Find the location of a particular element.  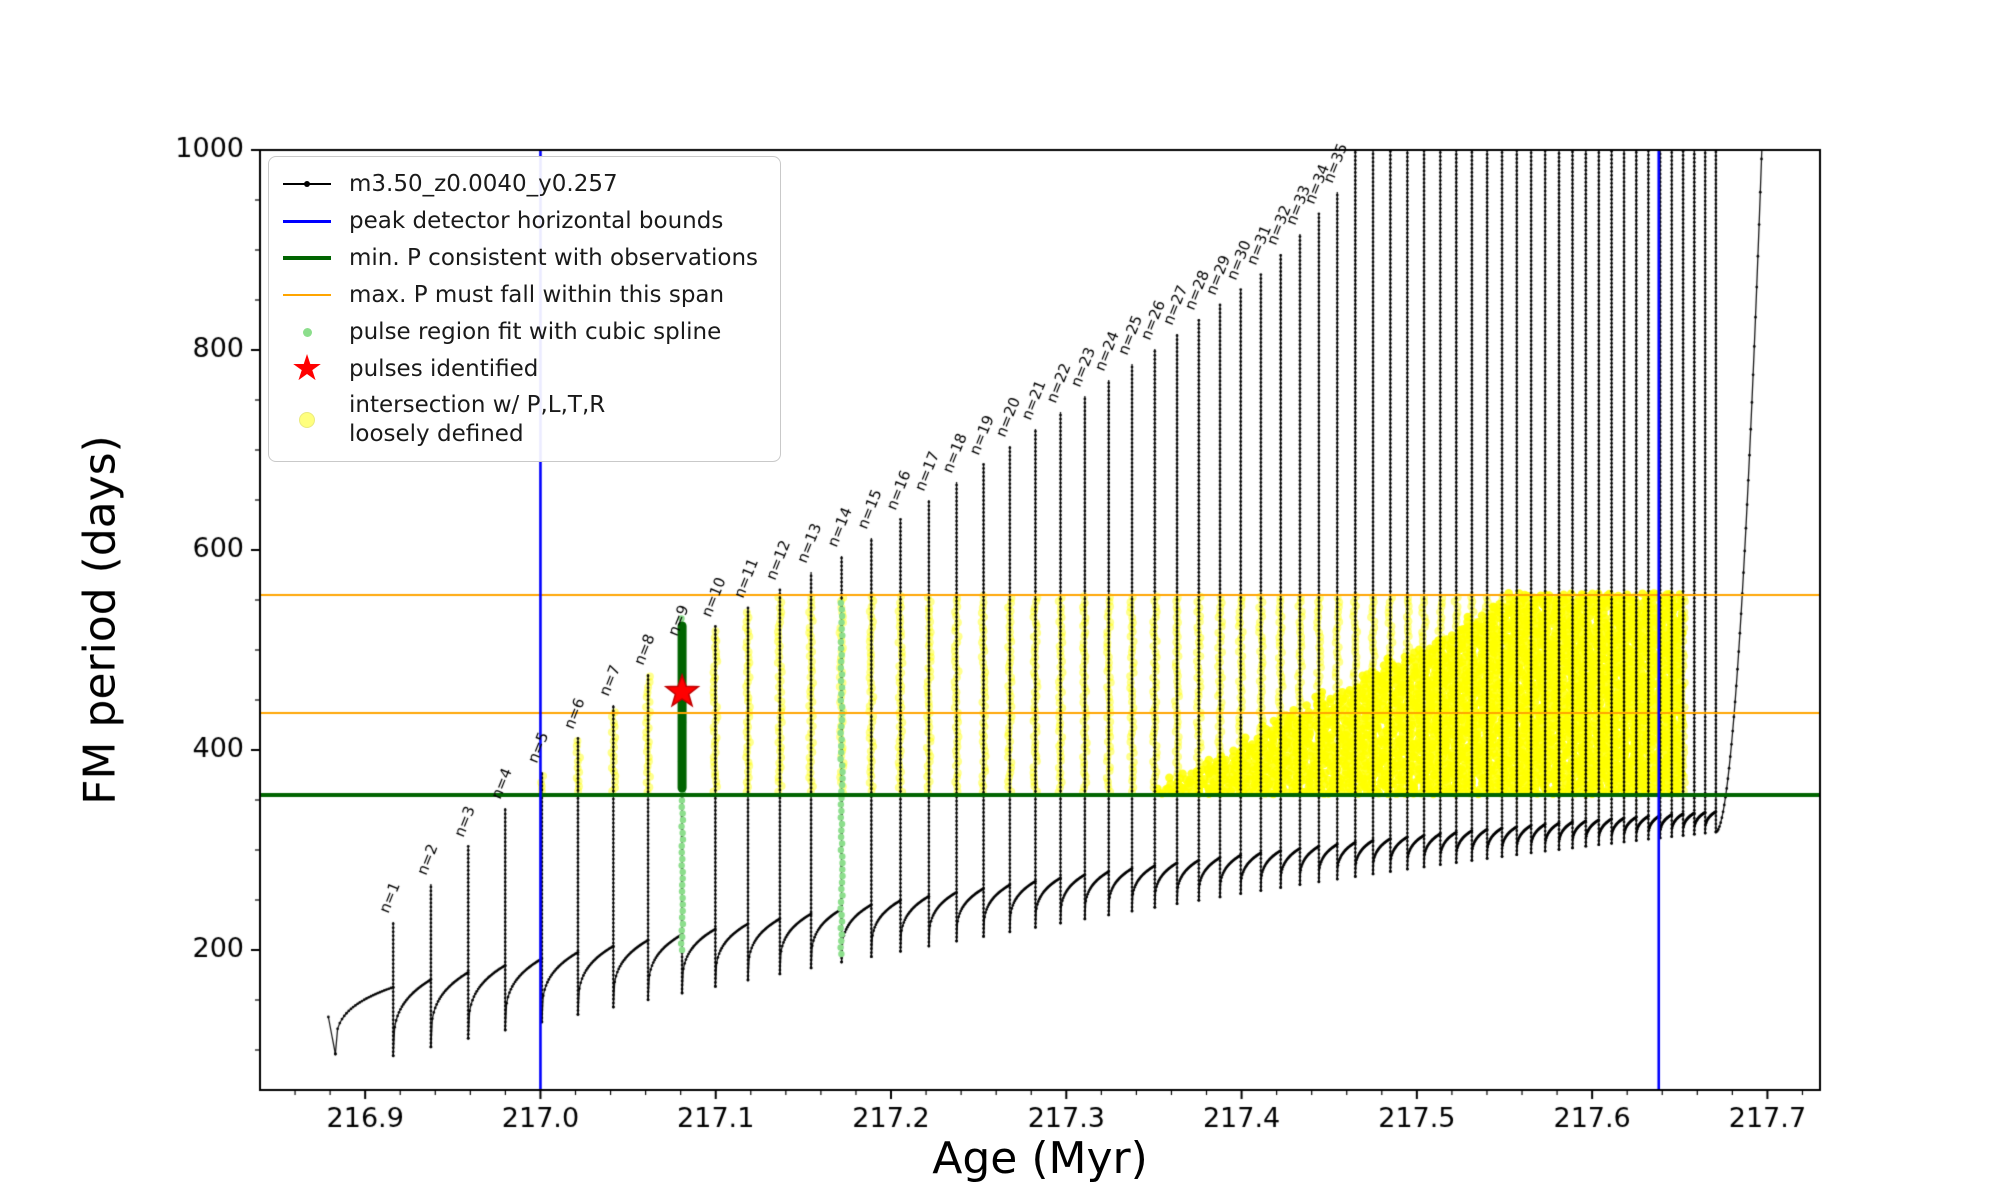

legend-label-pulses-identified: pulses identified is located at coordinates (444, 368).